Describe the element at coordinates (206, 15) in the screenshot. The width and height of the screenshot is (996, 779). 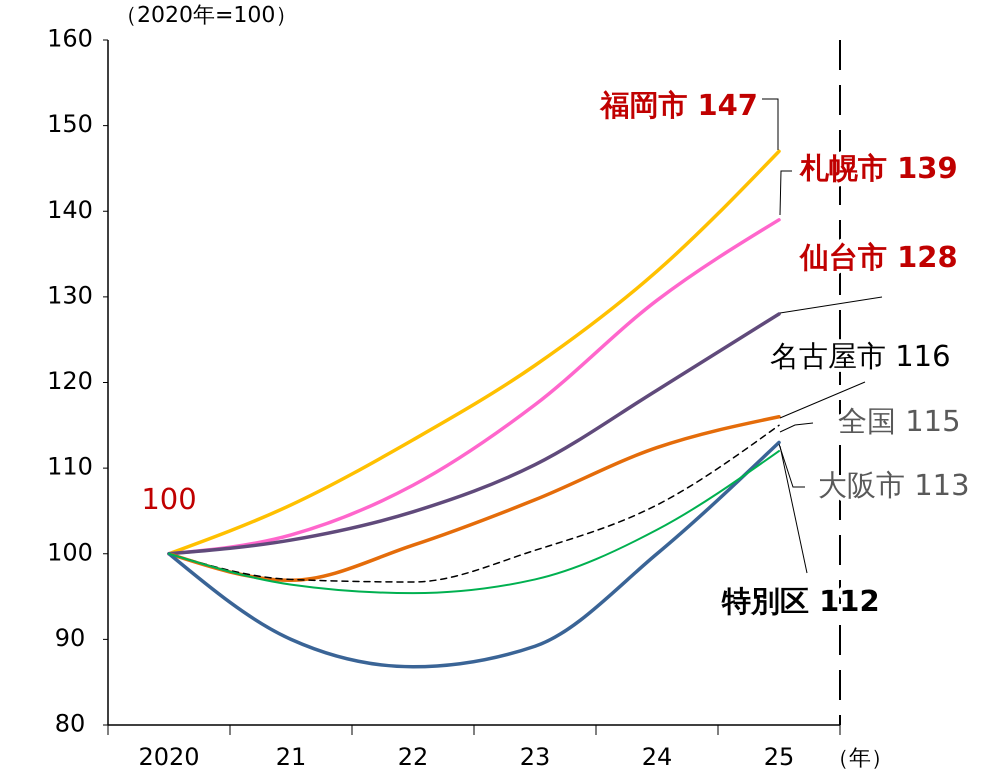
I see `y-axis-title: （2020年=100）` at that location.